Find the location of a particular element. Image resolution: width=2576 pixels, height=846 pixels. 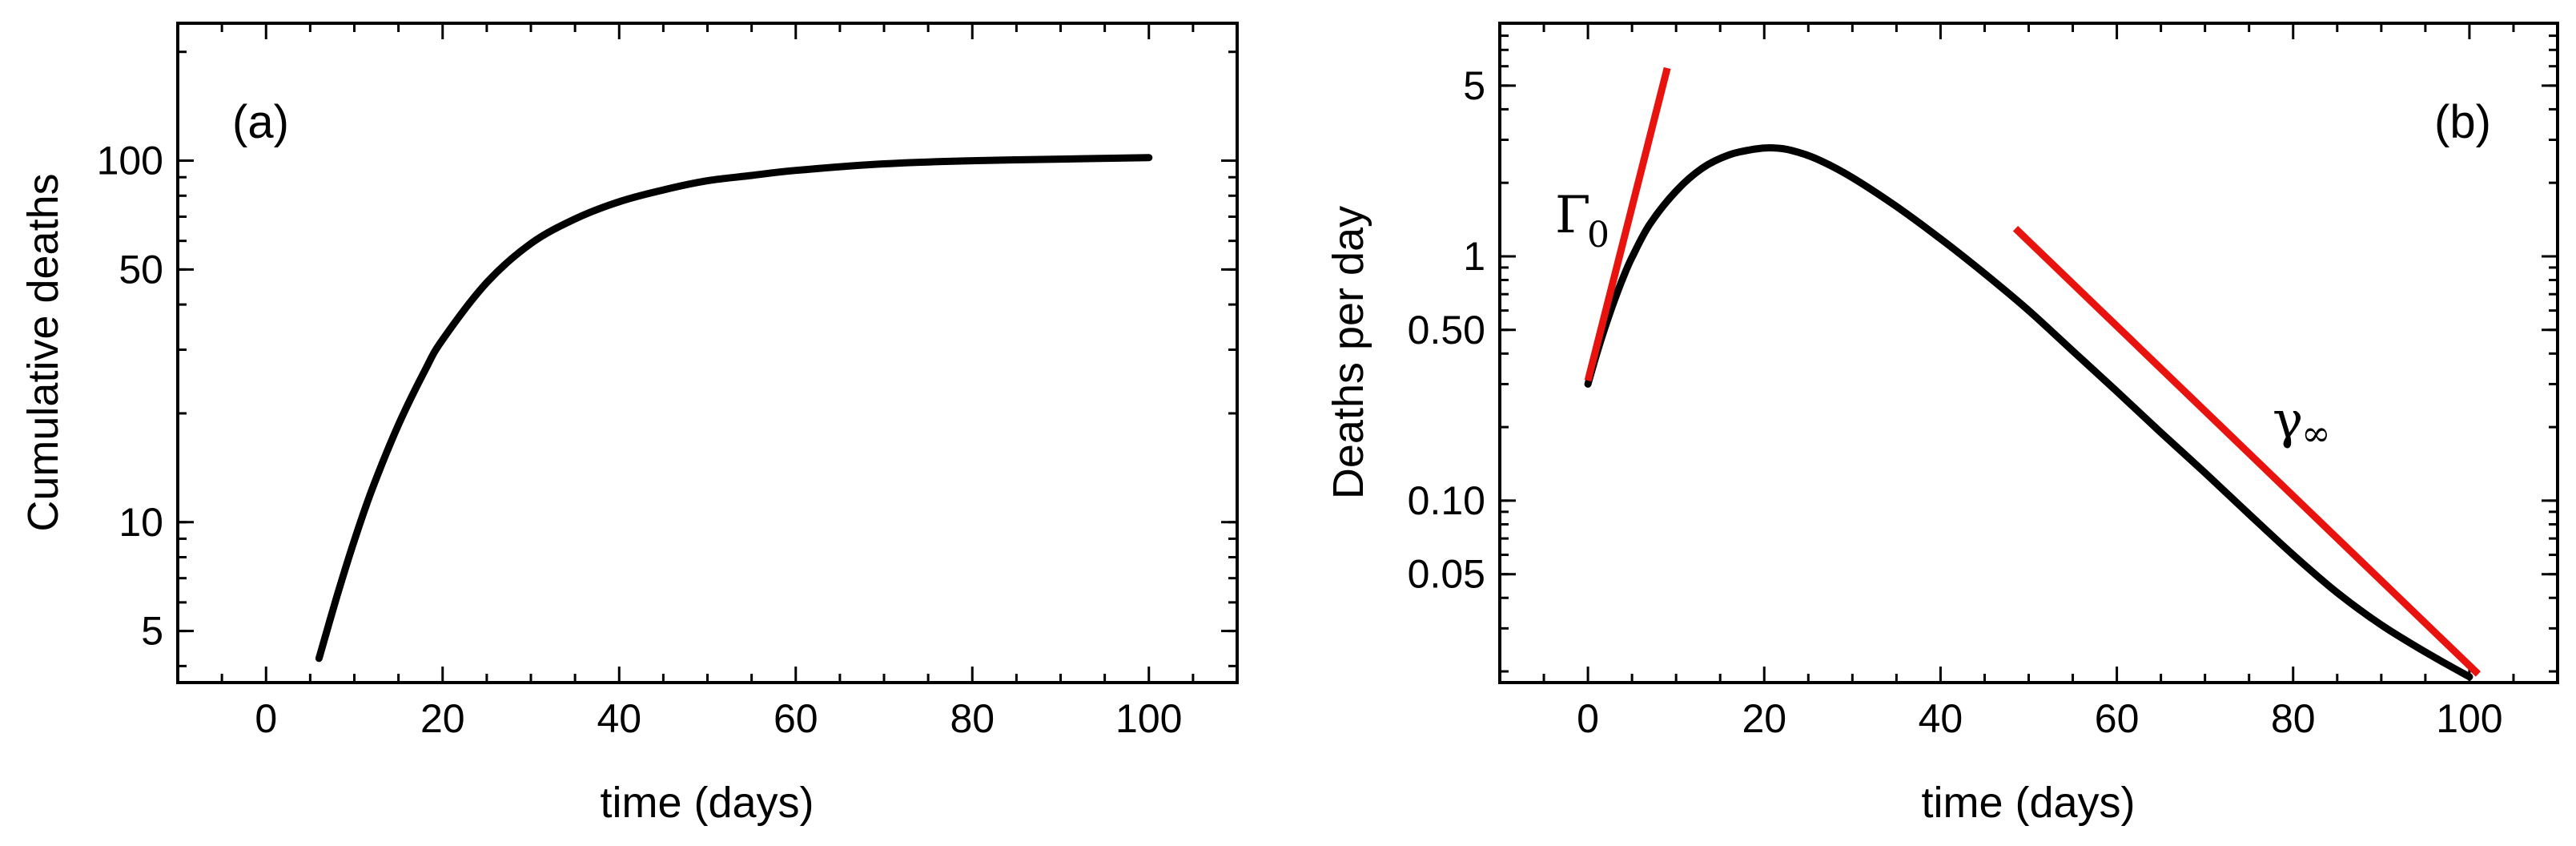

gamma-zero-annotation: Γ 0 is located at coordinates (1582, 221).